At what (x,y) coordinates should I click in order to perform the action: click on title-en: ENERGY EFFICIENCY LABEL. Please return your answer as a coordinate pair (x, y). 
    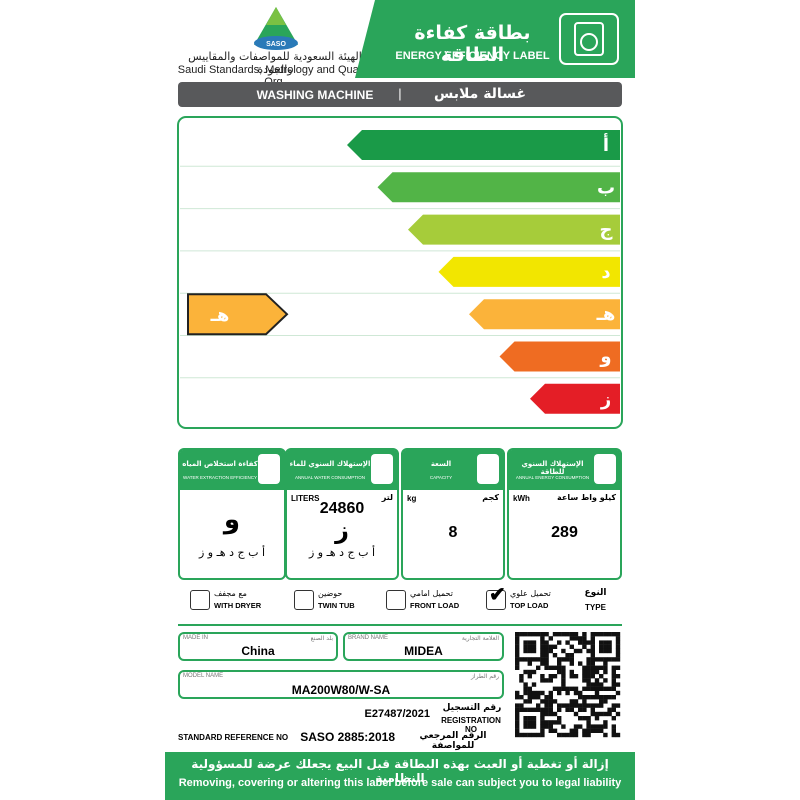
    Looking at the image, I should click on (472, 56).